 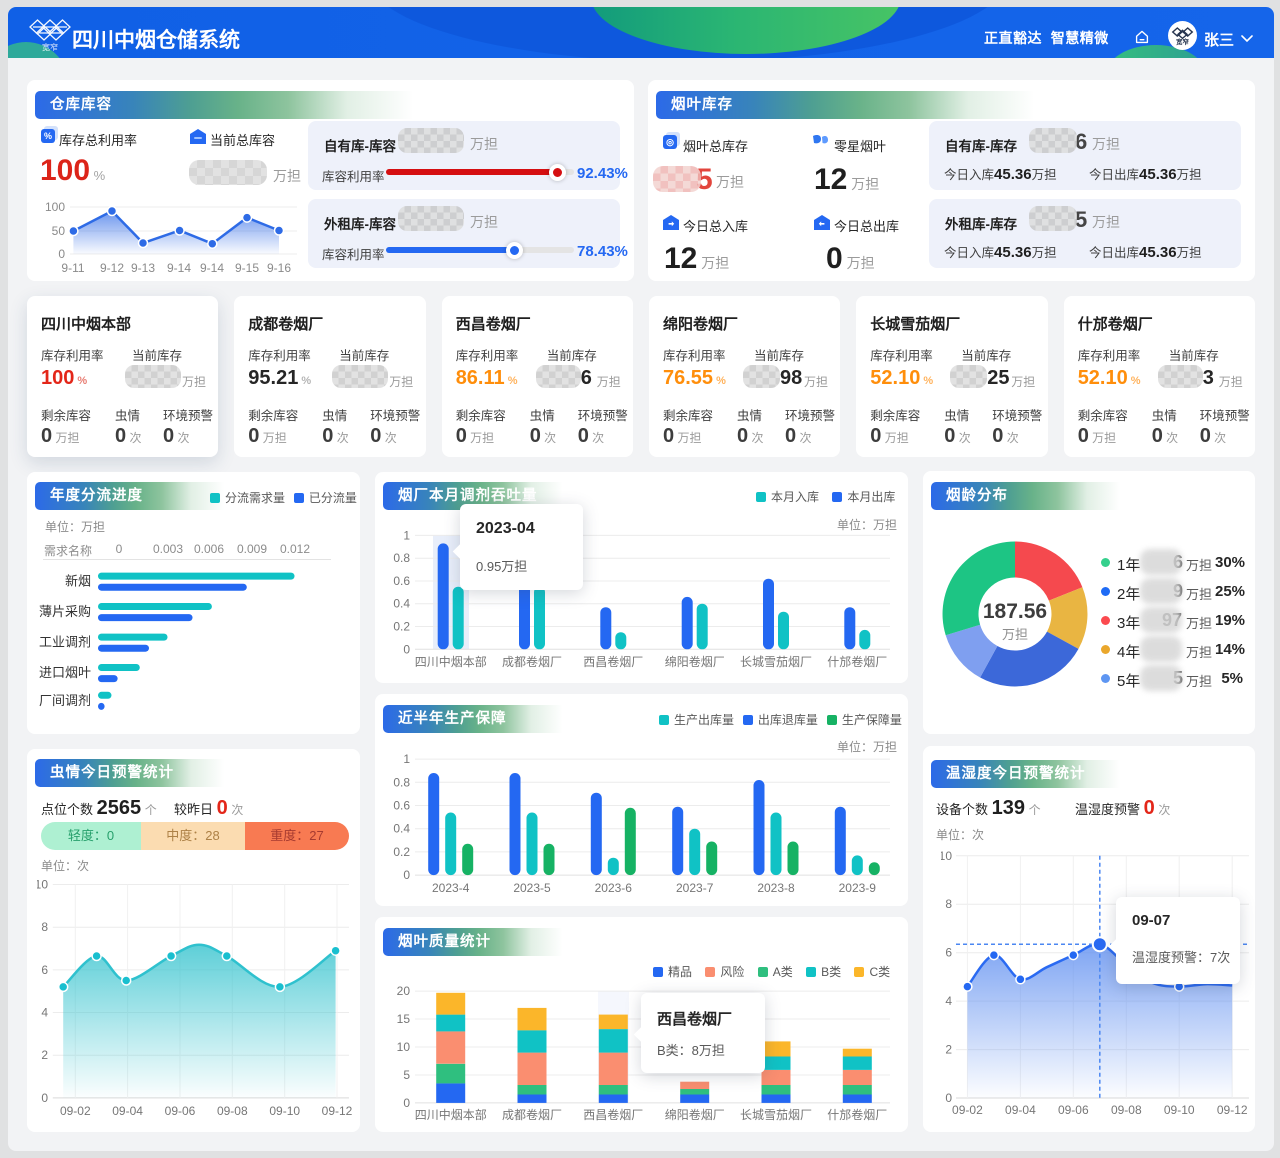 What do you see at coordinates (72, 268) in the screenshot?
I see `svg-text: 9-11` at bounding box center [72, 268].